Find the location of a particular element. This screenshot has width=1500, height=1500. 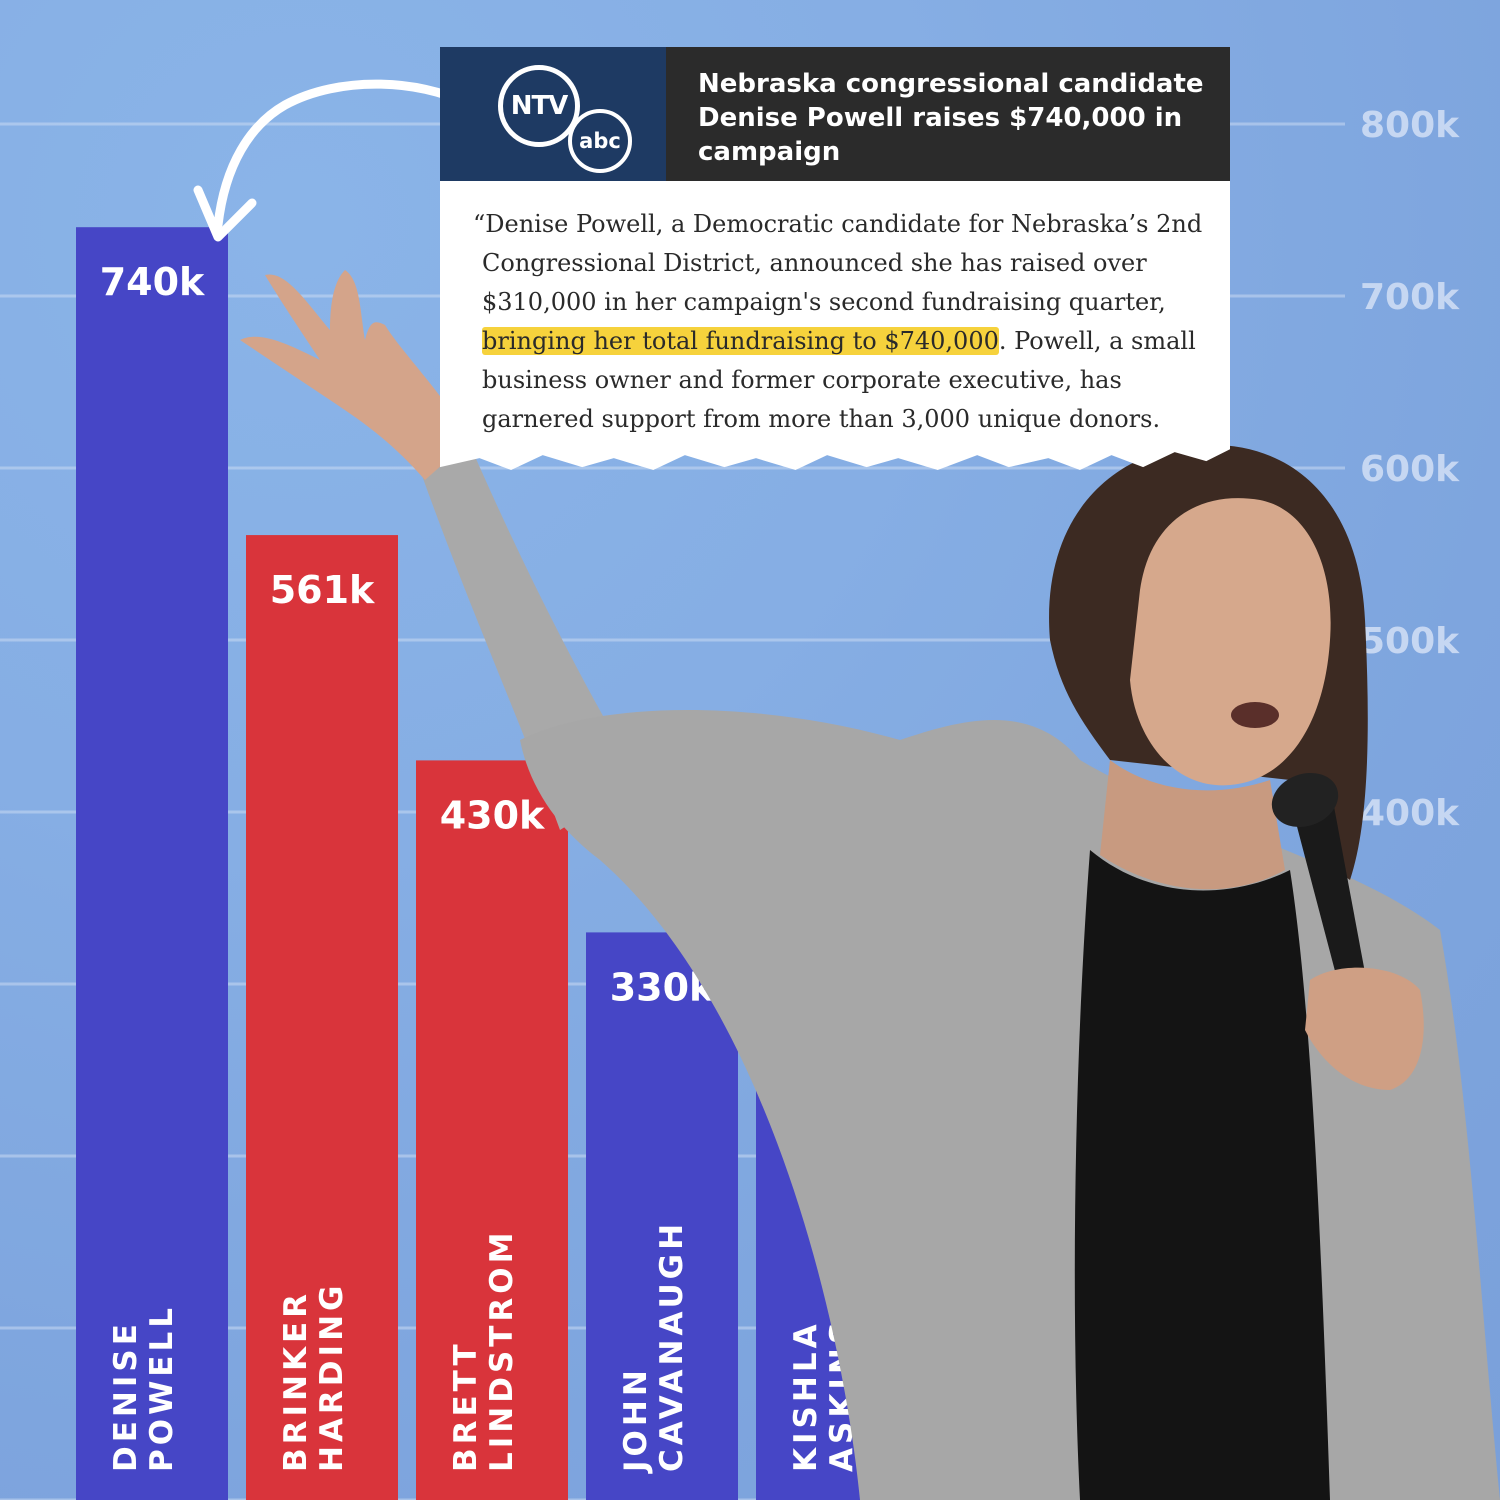

bar-category-label: HARDING is located at coordinates (332, 1377).